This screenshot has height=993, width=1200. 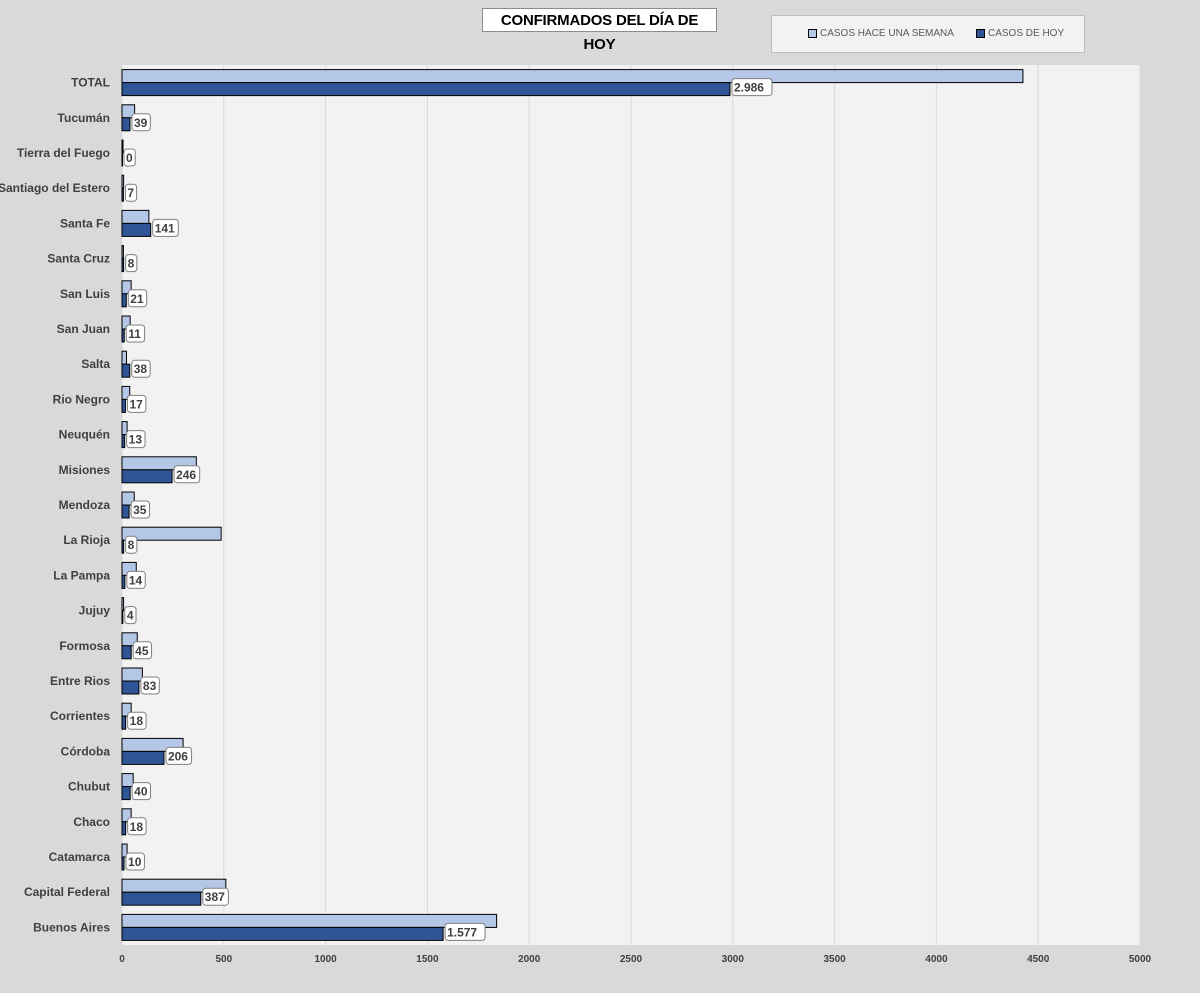 I want to click on bar-last-week-santiago-del-estero, so click(x=123, y=181).